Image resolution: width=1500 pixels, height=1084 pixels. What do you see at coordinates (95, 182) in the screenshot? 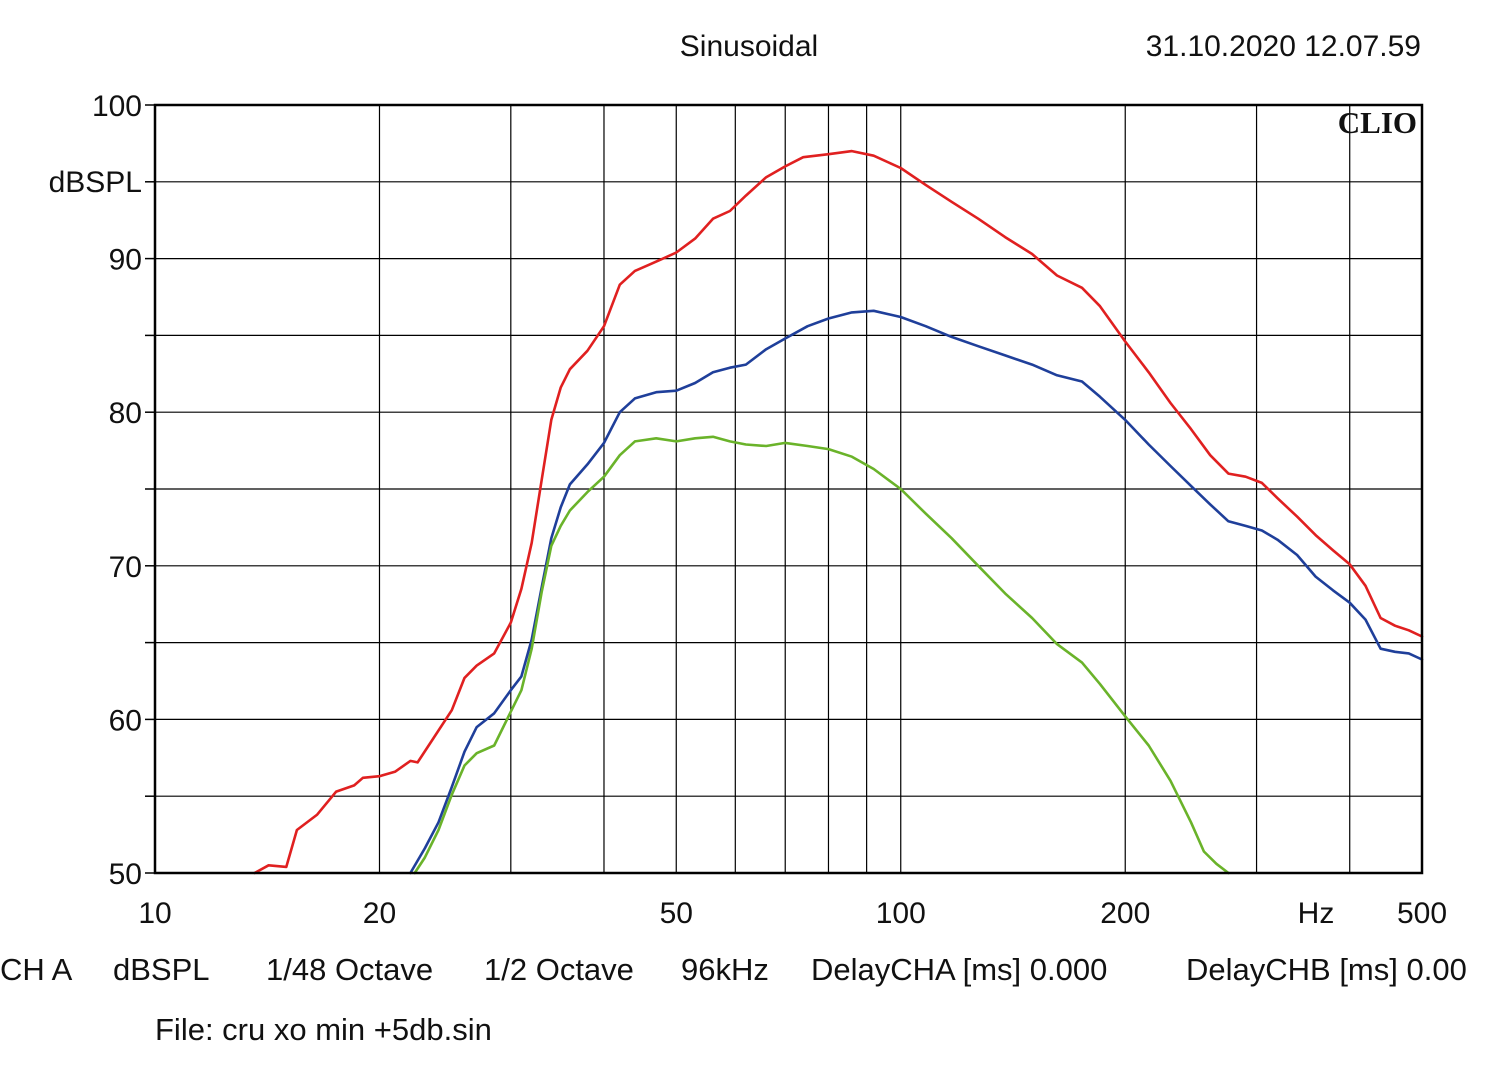
I see `y-axis-label: dBSPL` at bounding box center [95, 182].